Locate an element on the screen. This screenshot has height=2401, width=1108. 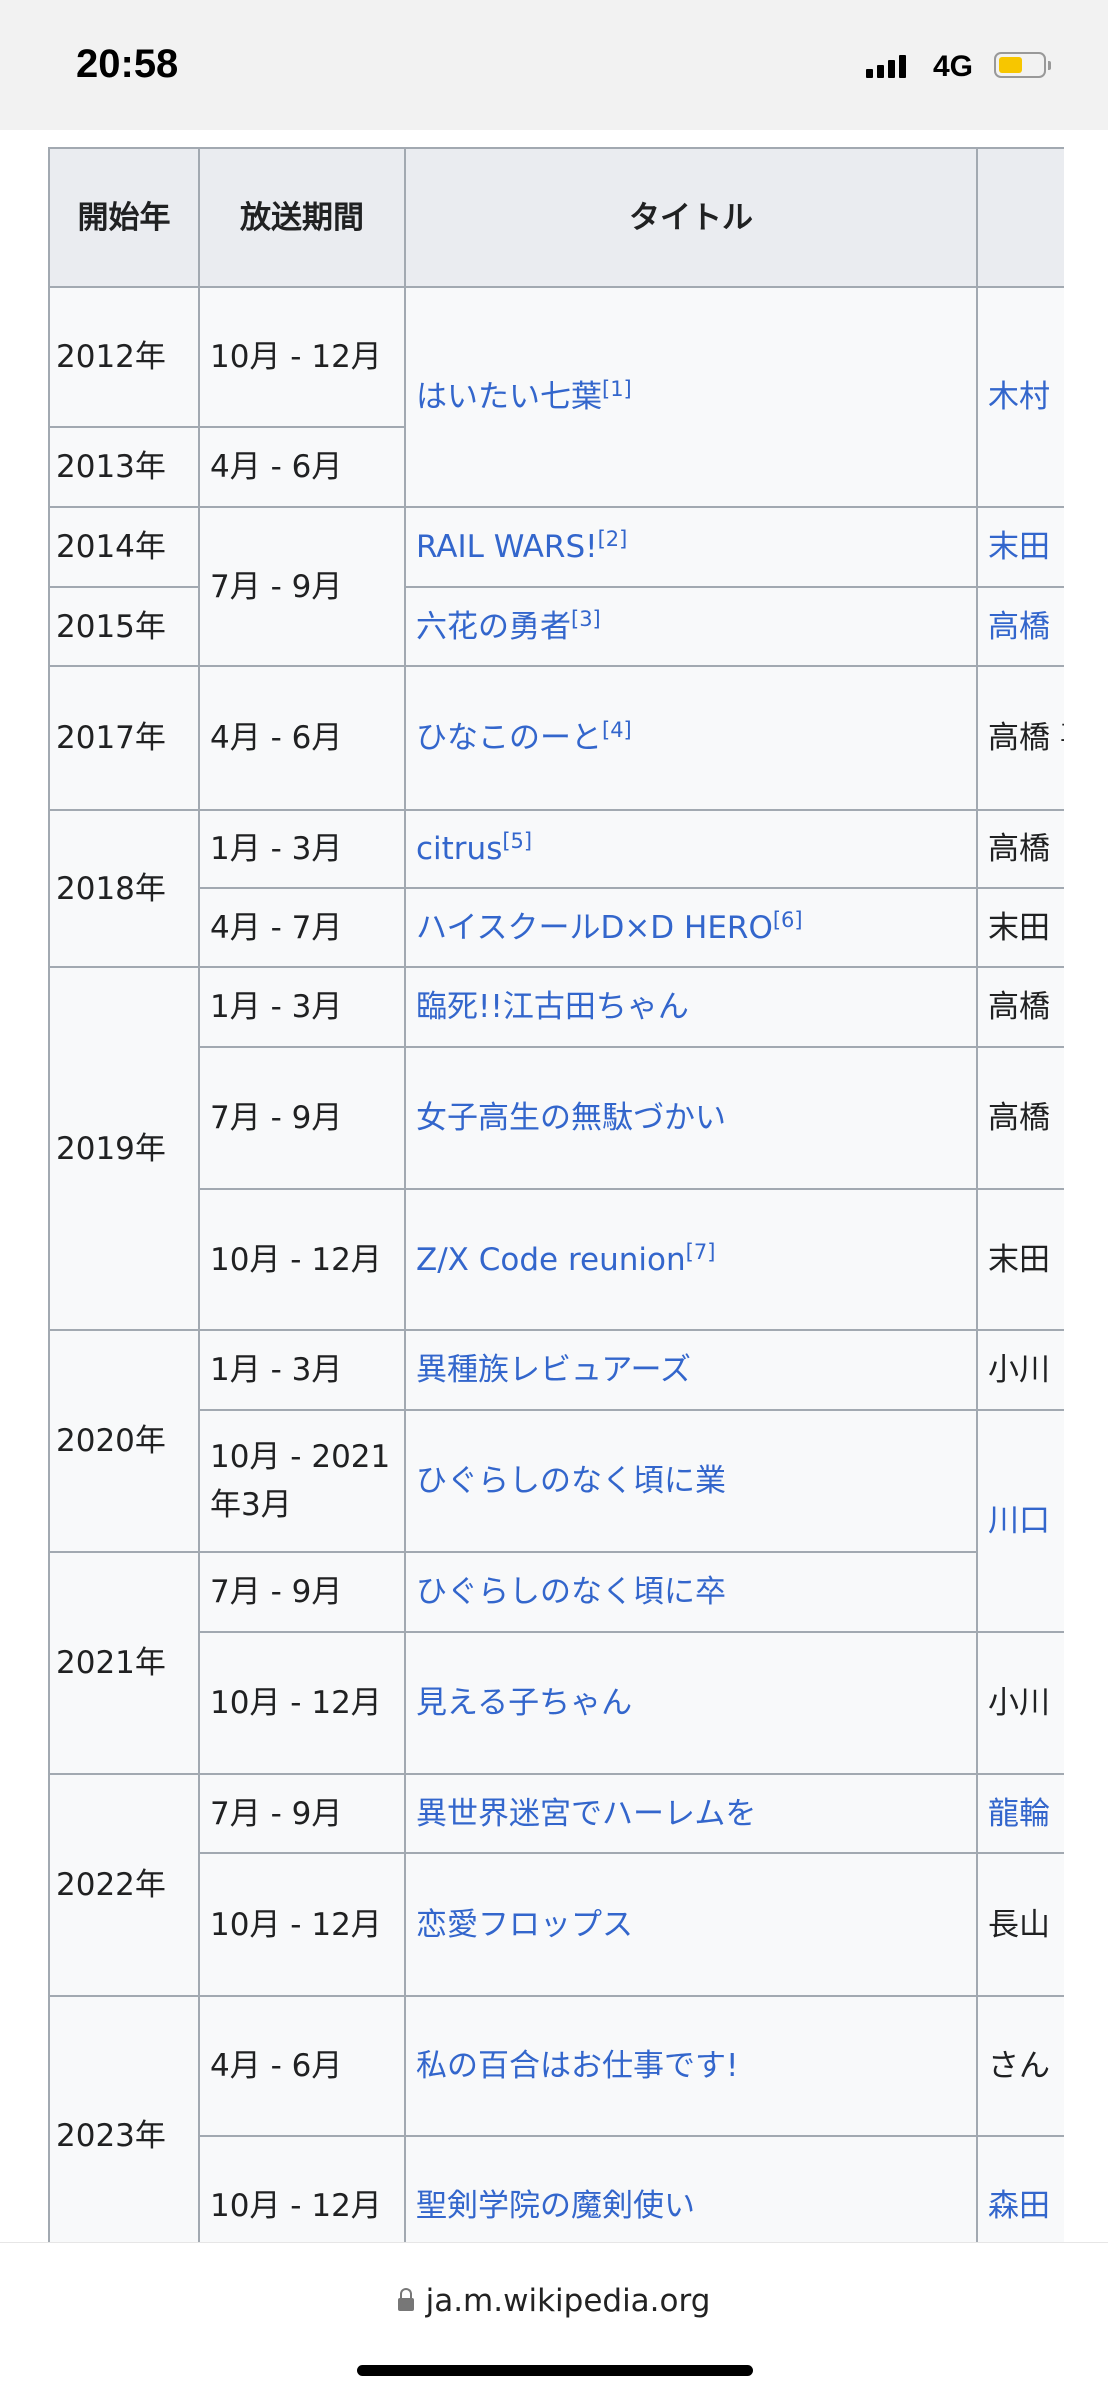
cell-staff: 川口 is located at coordinates (1020, 1521).